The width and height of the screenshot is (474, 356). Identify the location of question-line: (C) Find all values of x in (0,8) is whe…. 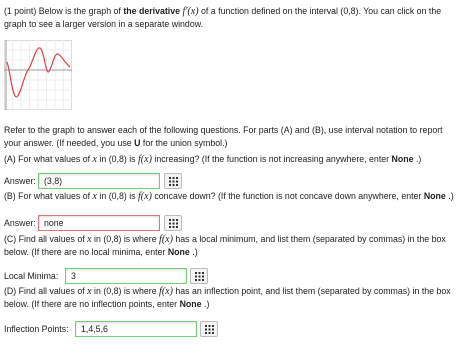
(225, 239).